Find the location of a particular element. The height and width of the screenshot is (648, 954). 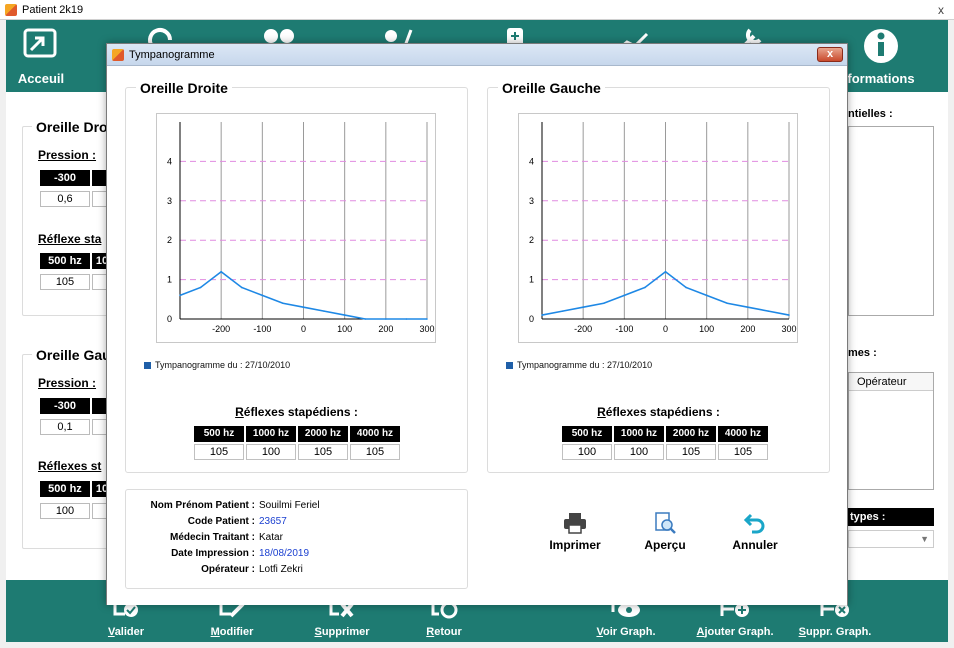

info-label: Opérateur : is located at coordinates (228, 569).